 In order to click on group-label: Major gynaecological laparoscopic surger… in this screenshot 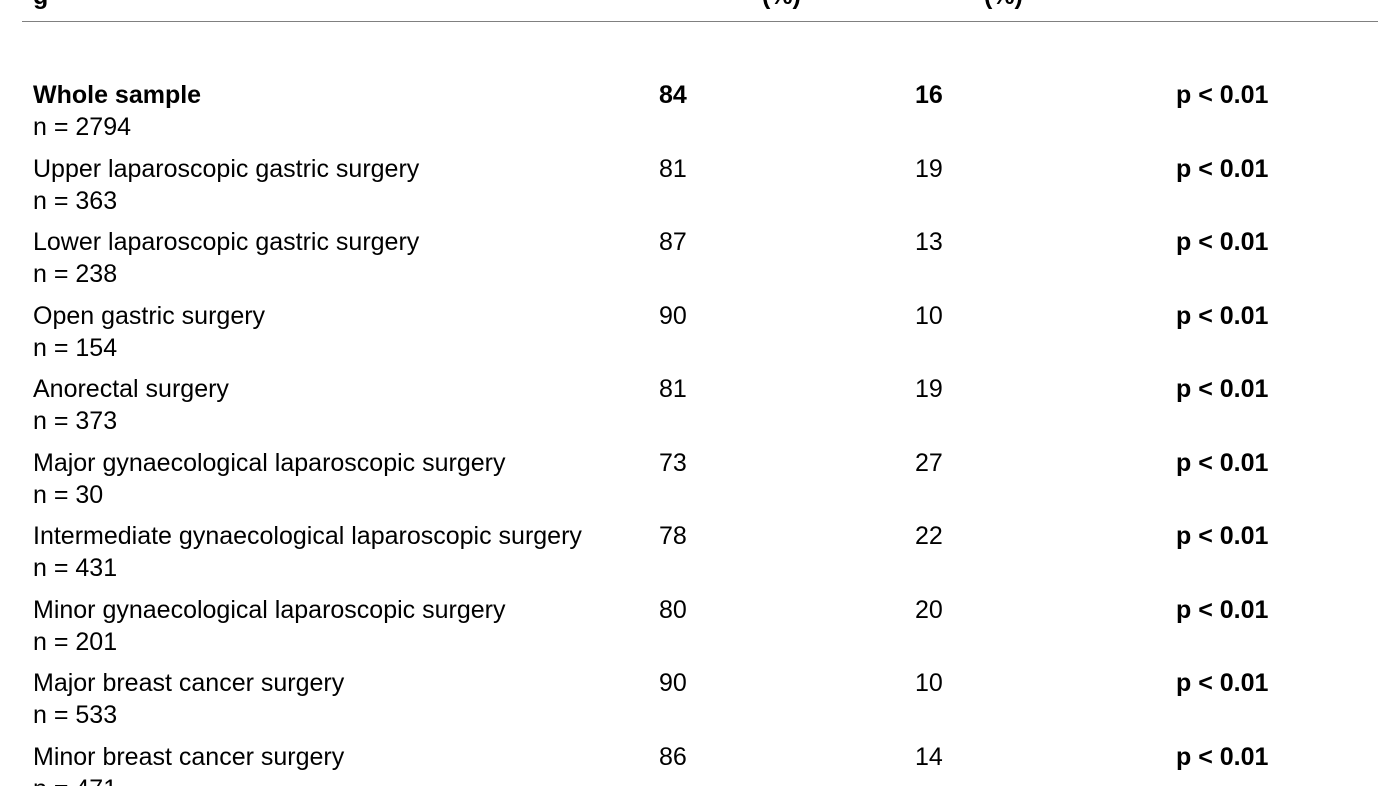, I will do `click(269, 462)`.